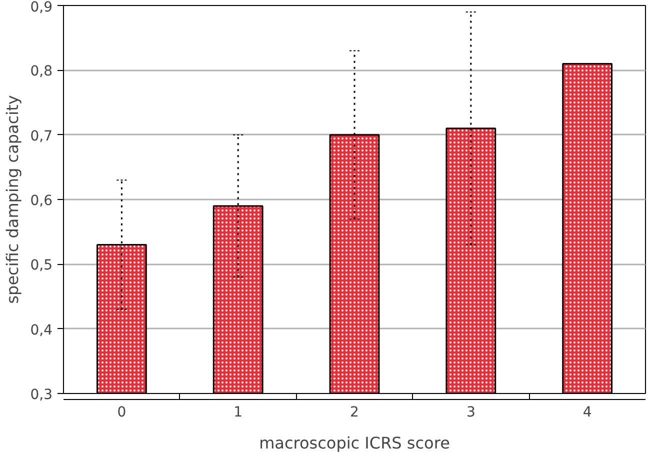  What do you see at coordinates (354, 443) in the screenshot?
I see `x-axis-title: macroscopic ICRS score` at bounding box center [354, 443].